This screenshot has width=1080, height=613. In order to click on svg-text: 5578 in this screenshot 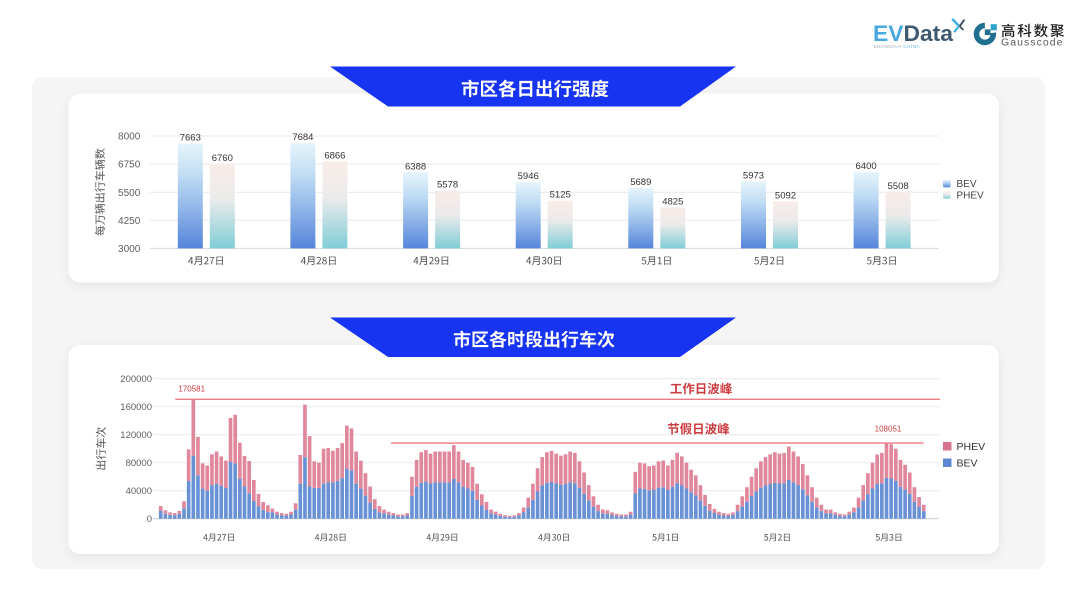, I will do `click(447, 185)`.